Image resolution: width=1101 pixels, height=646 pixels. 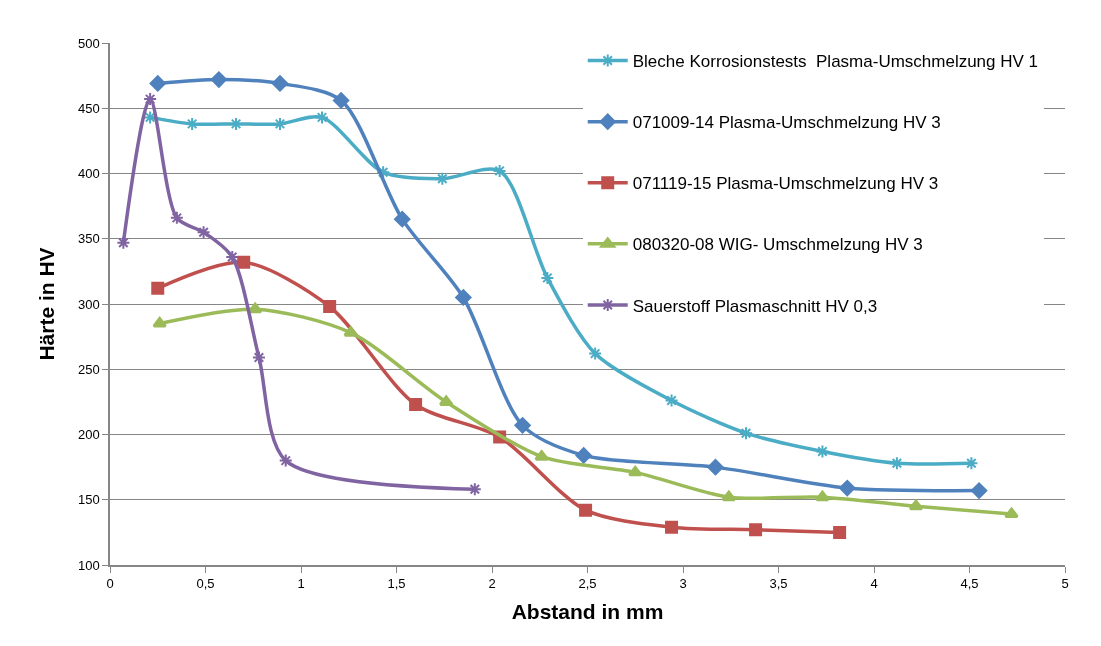 What do you see at coordinates (587, 584) in the screenshot?
I see `x-tick-label: 2,5` at bounding box center [587, 584].